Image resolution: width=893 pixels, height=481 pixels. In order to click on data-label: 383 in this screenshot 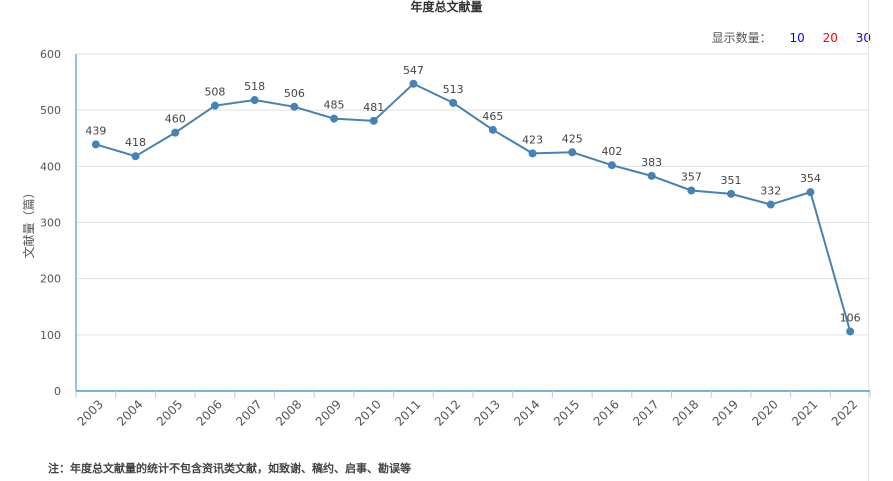, I will do `click(651, 162)`.